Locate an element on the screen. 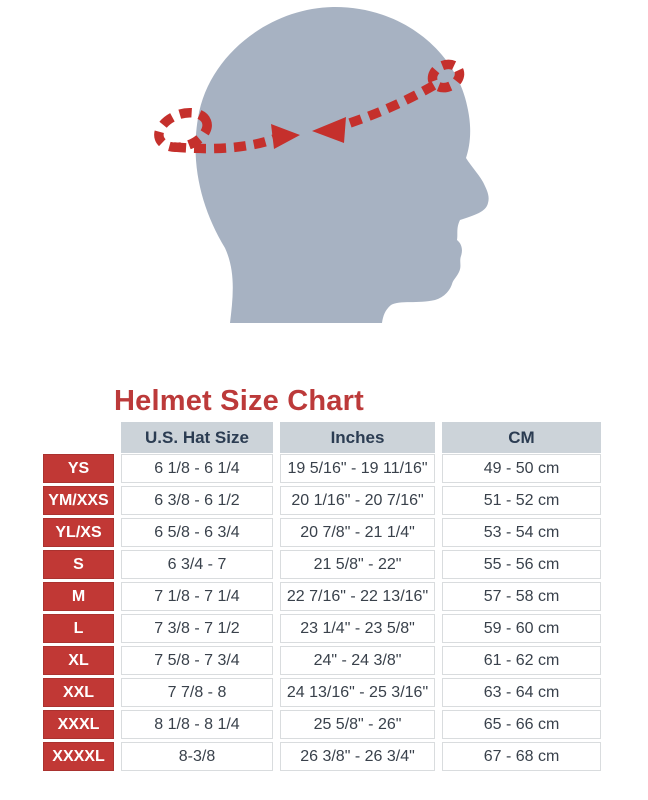 Image resolution: width=648 pixels, height=800 pixels. cm-value: 61 - 62 cm is located at coordinates (521, 660).